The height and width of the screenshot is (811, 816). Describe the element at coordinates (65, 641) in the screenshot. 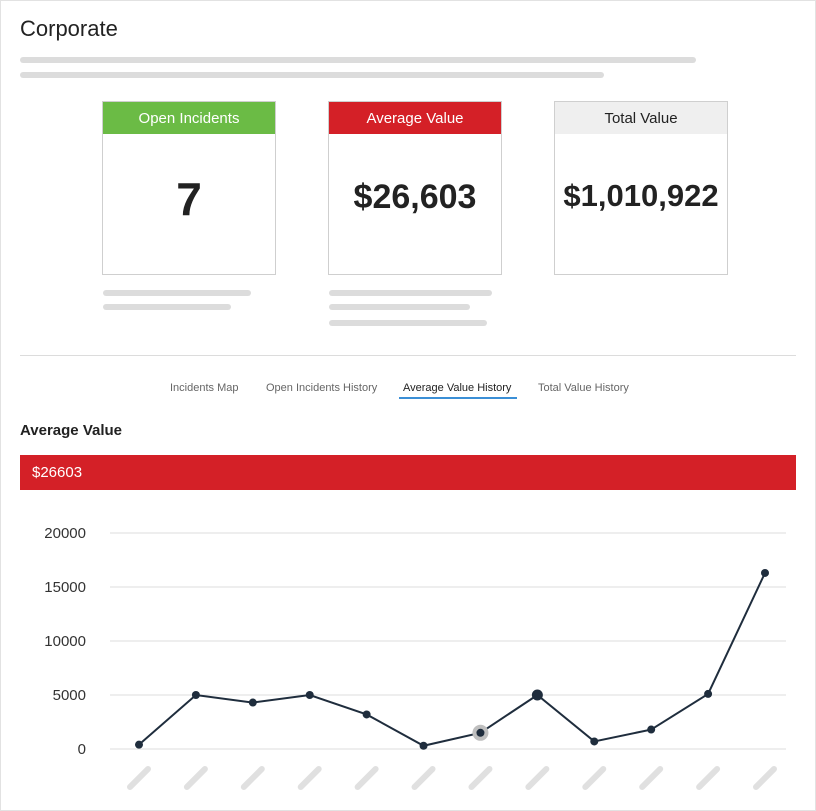

I see `y-tick-label: 10000` at that location.